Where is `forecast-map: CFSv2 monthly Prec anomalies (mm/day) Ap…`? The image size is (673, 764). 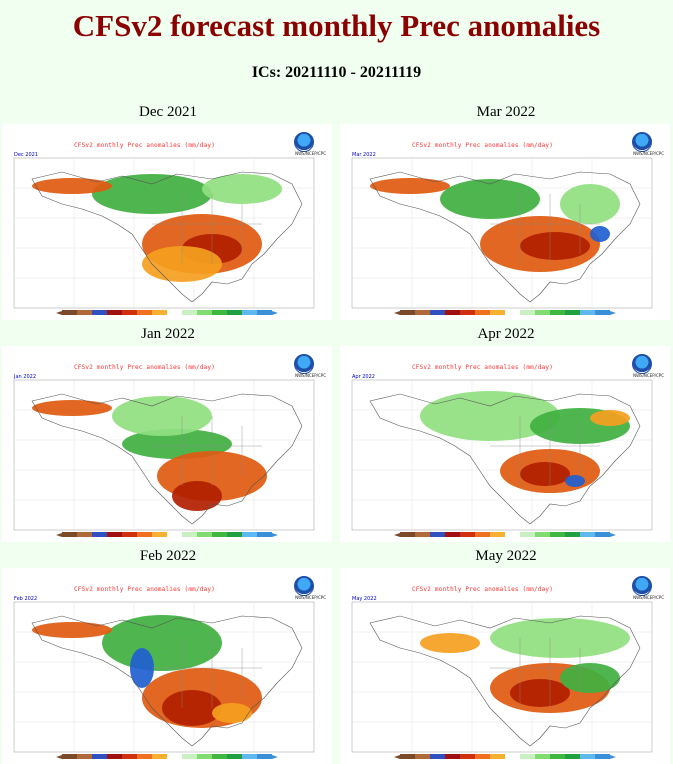 forecast-map: CFSv2 monthly Prec anomalies (mm/day) Ap… is located at coordinates (505, 444).